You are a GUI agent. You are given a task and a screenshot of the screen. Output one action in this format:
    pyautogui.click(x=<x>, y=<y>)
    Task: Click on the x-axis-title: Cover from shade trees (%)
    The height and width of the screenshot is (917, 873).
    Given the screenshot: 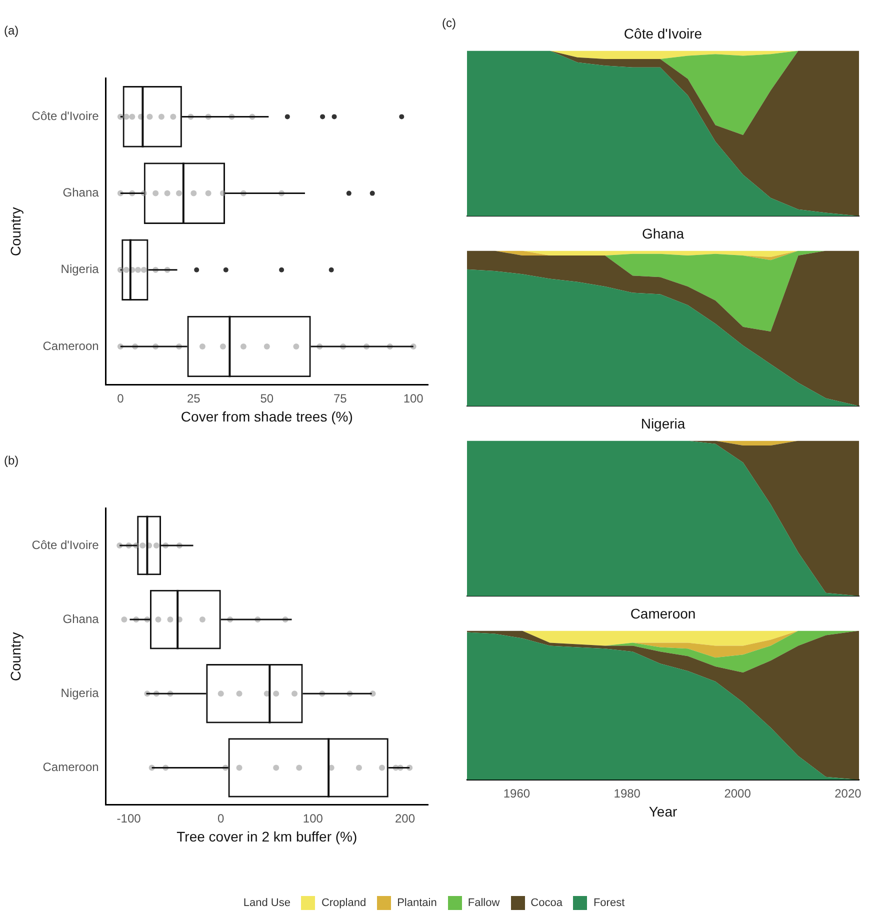 What is the action you would take?
    pyautogui.click(x=266, y=416)
    